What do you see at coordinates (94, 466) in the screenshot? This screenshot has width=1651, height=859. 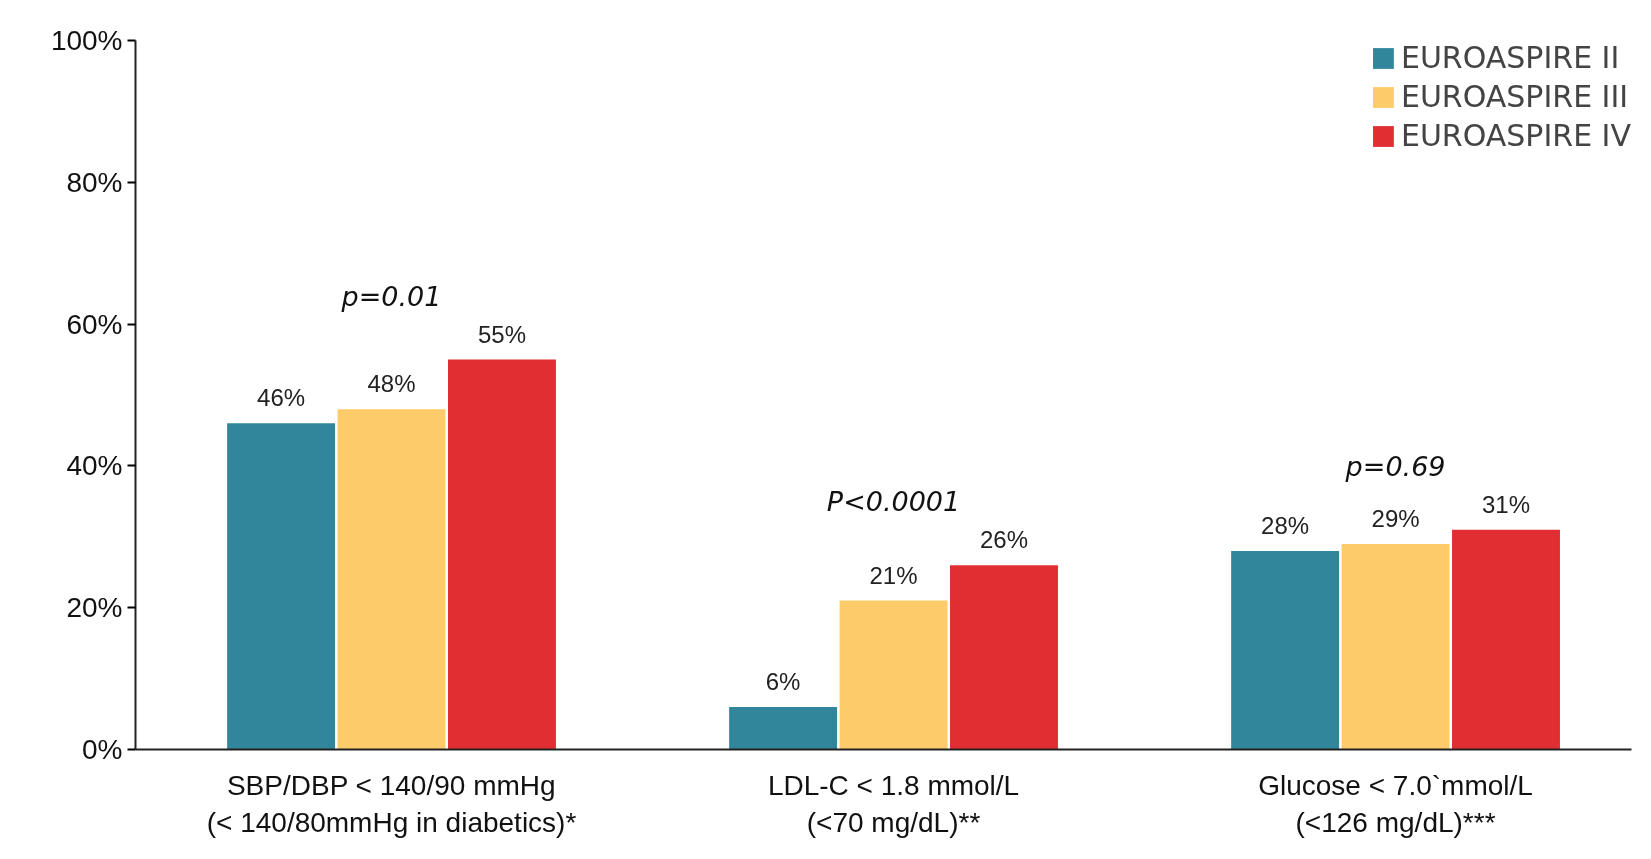 I see `y-tick-label: 40%` at bounding box center [94, 466].